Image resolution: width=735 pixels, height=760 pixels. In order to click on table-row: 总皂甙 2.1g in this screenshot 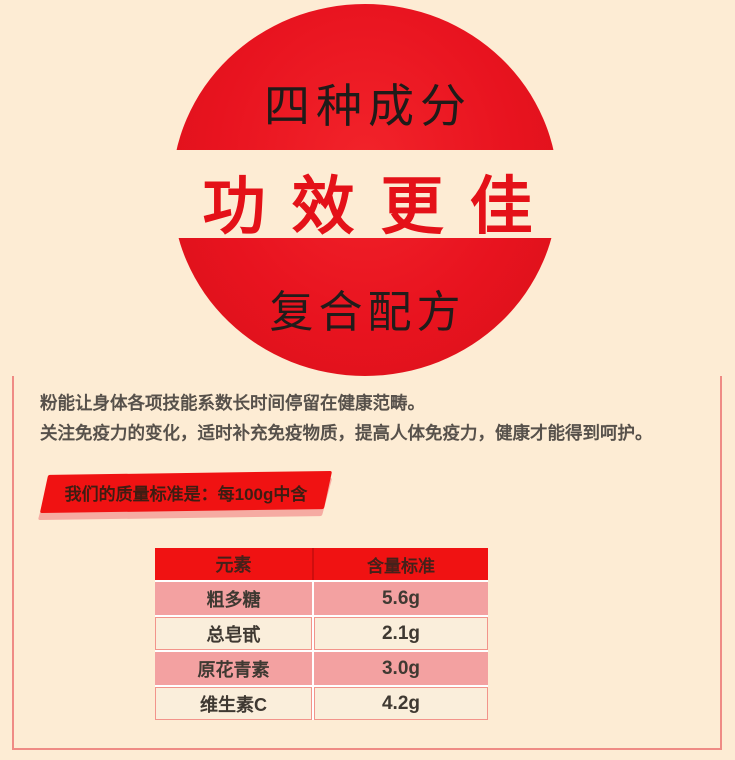, I will do `click(321, 633)`.